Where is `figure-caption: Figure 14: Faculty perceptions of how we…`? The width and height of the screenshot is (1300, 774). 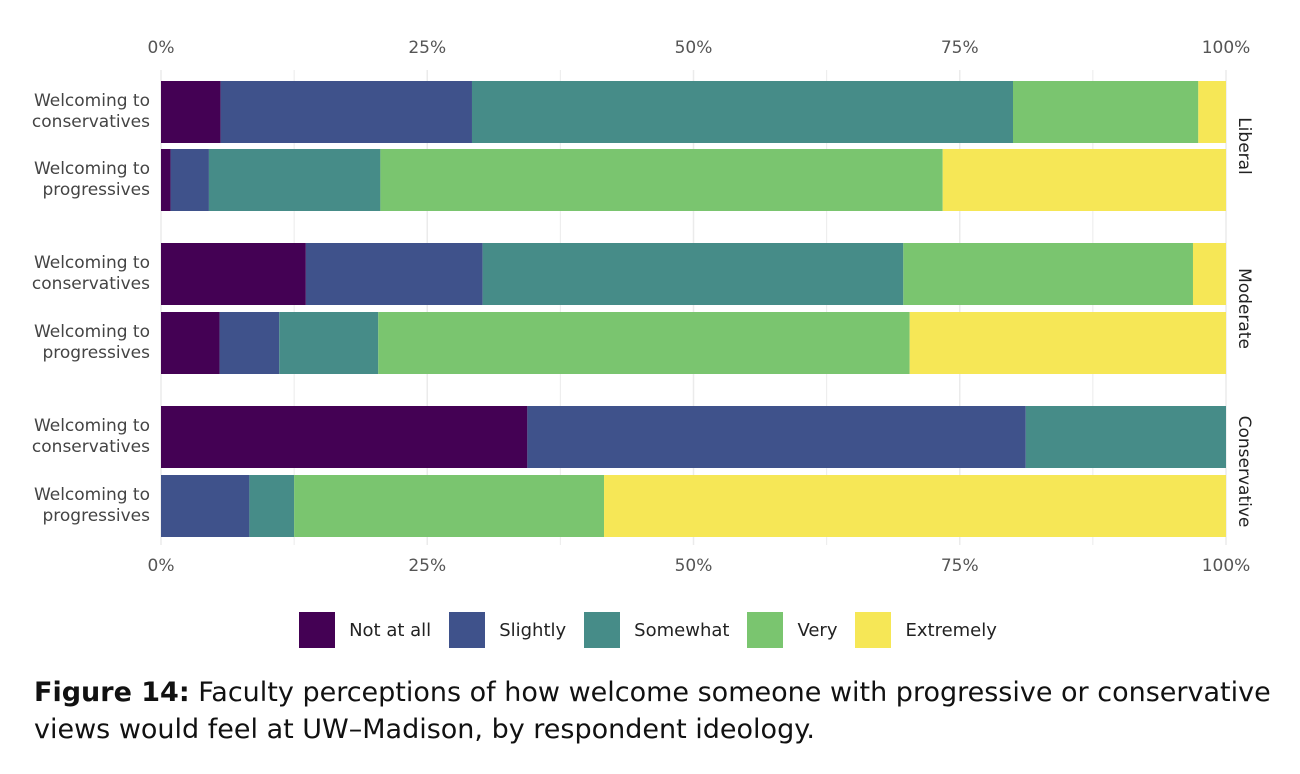 figure-caption: Figure 14: Faculty perceptions of how we… is located at coordinates (659, 711).